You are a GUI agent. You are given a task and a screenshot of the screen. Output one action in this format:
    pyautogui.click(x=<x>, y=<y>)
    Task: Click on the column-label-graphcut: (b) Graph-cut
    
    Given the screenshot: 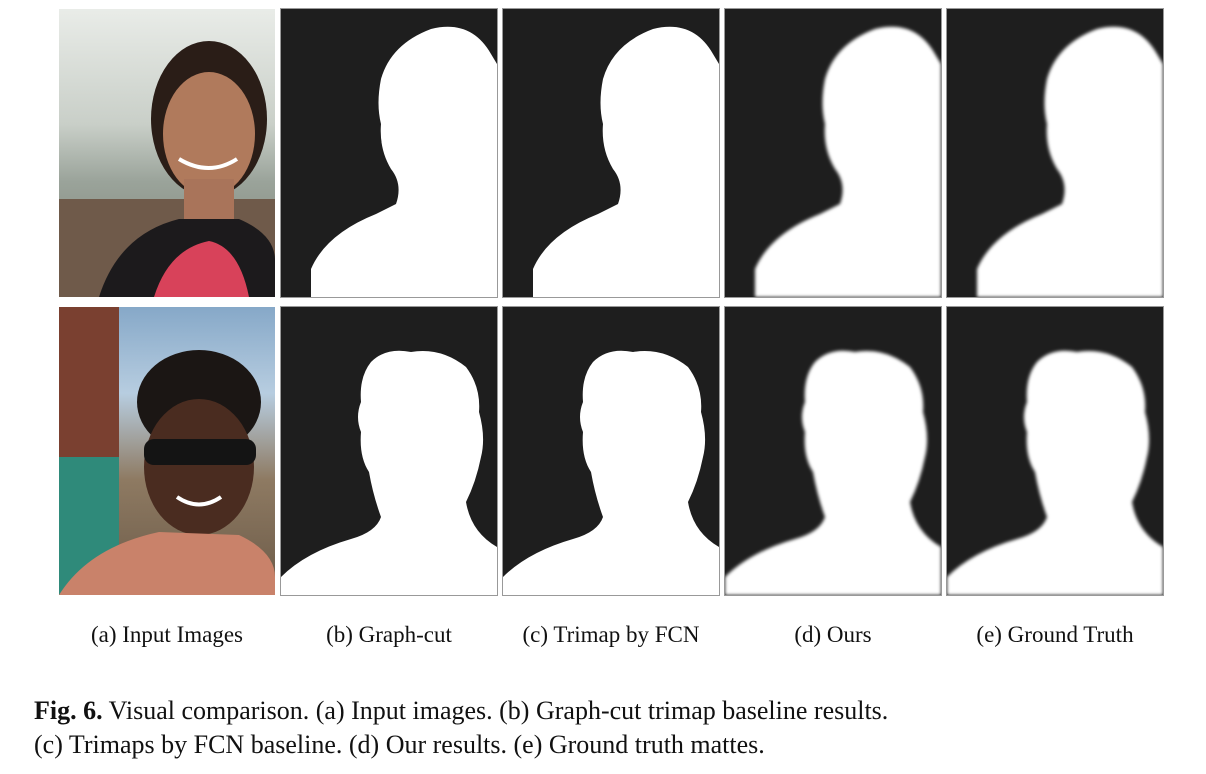 What is the action you would take?
    pyautogui.click(x=389, y=634)
    